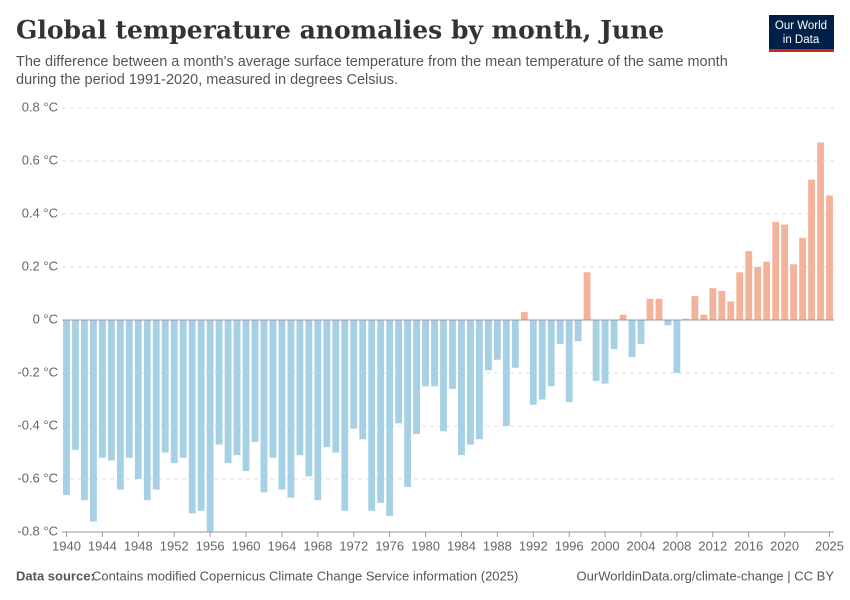 This screenshot has width=850, height=600. I want to click on y-tick-label: -0.2 °C, so click(37, 371).